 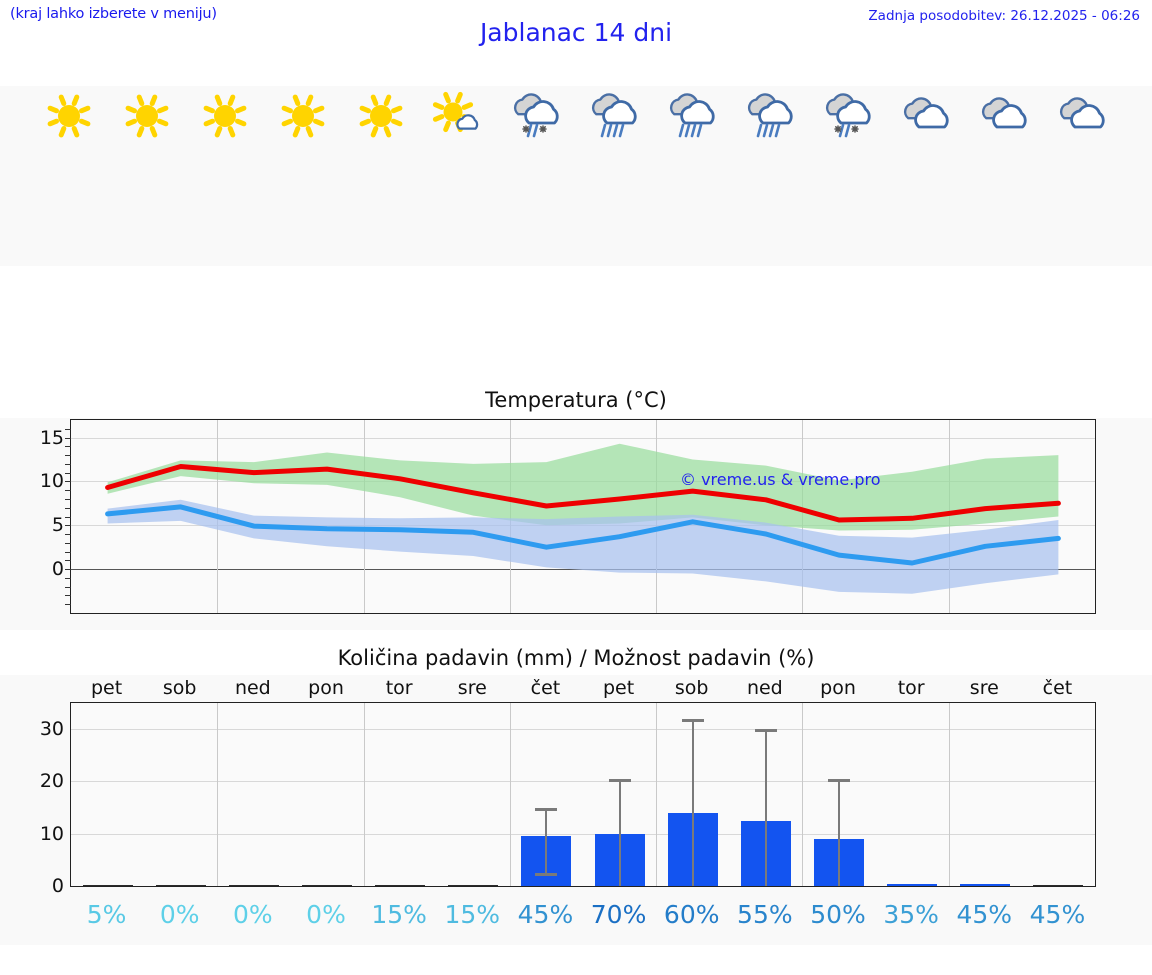 I want to click on precipitation-probability: 55%, so click(x=765, y=914).